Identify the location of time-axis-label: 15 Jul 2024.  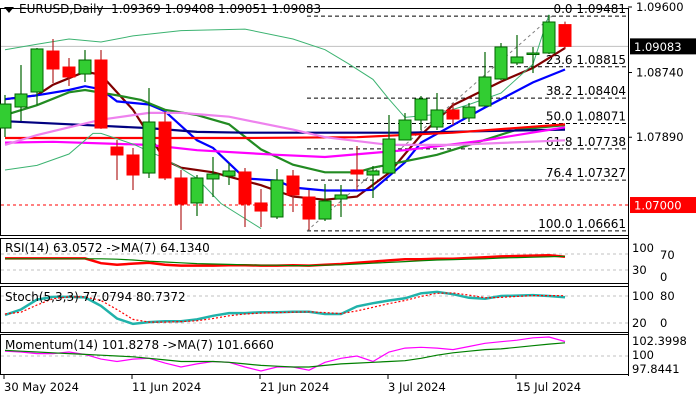
(548, 387).